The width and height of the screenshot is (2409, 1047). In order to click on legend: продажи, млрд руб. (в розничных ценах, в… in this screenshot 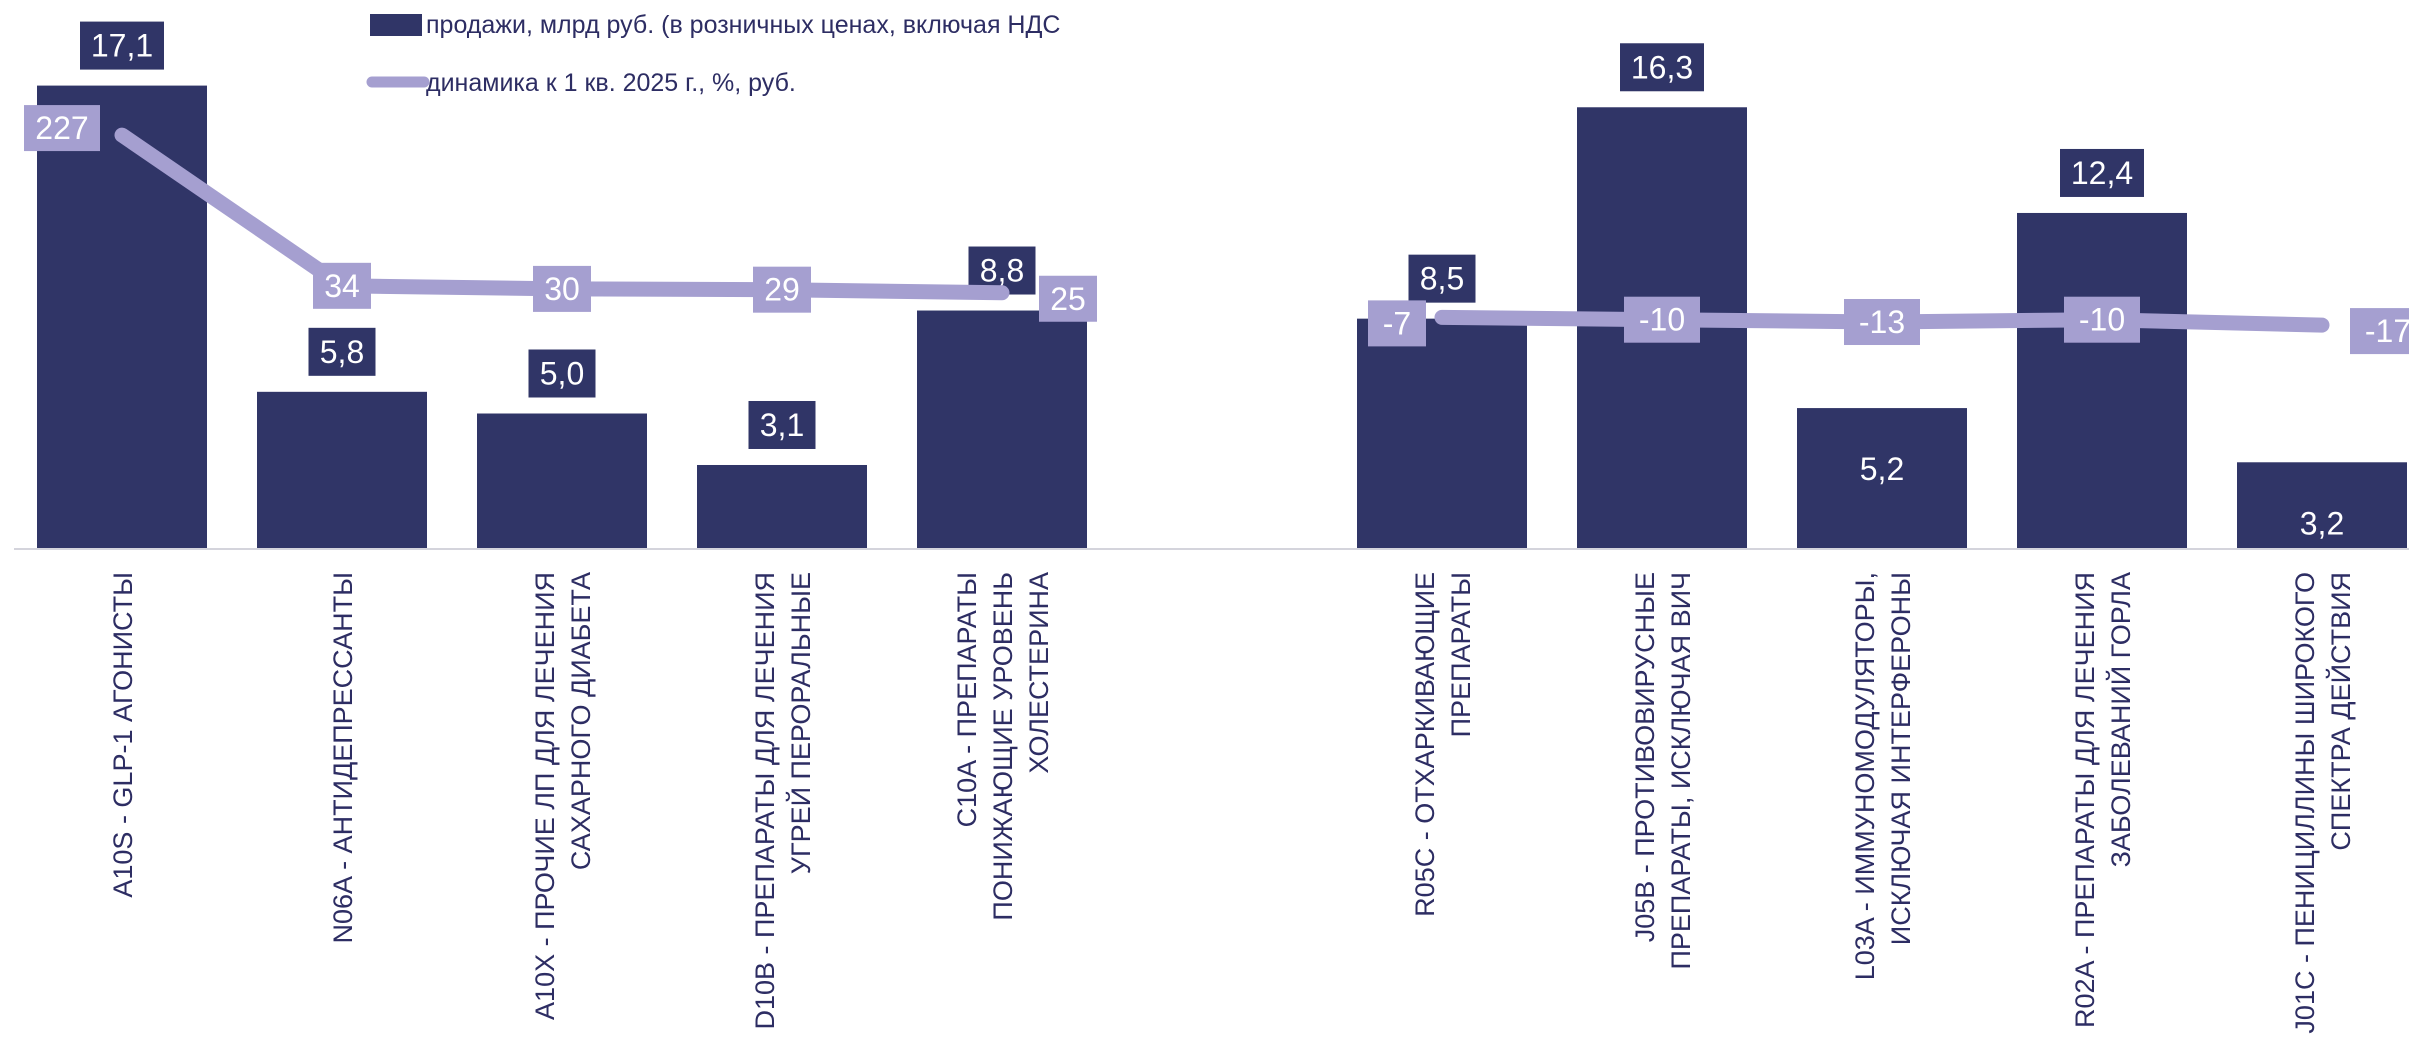, I will do `click(713, 54)`.